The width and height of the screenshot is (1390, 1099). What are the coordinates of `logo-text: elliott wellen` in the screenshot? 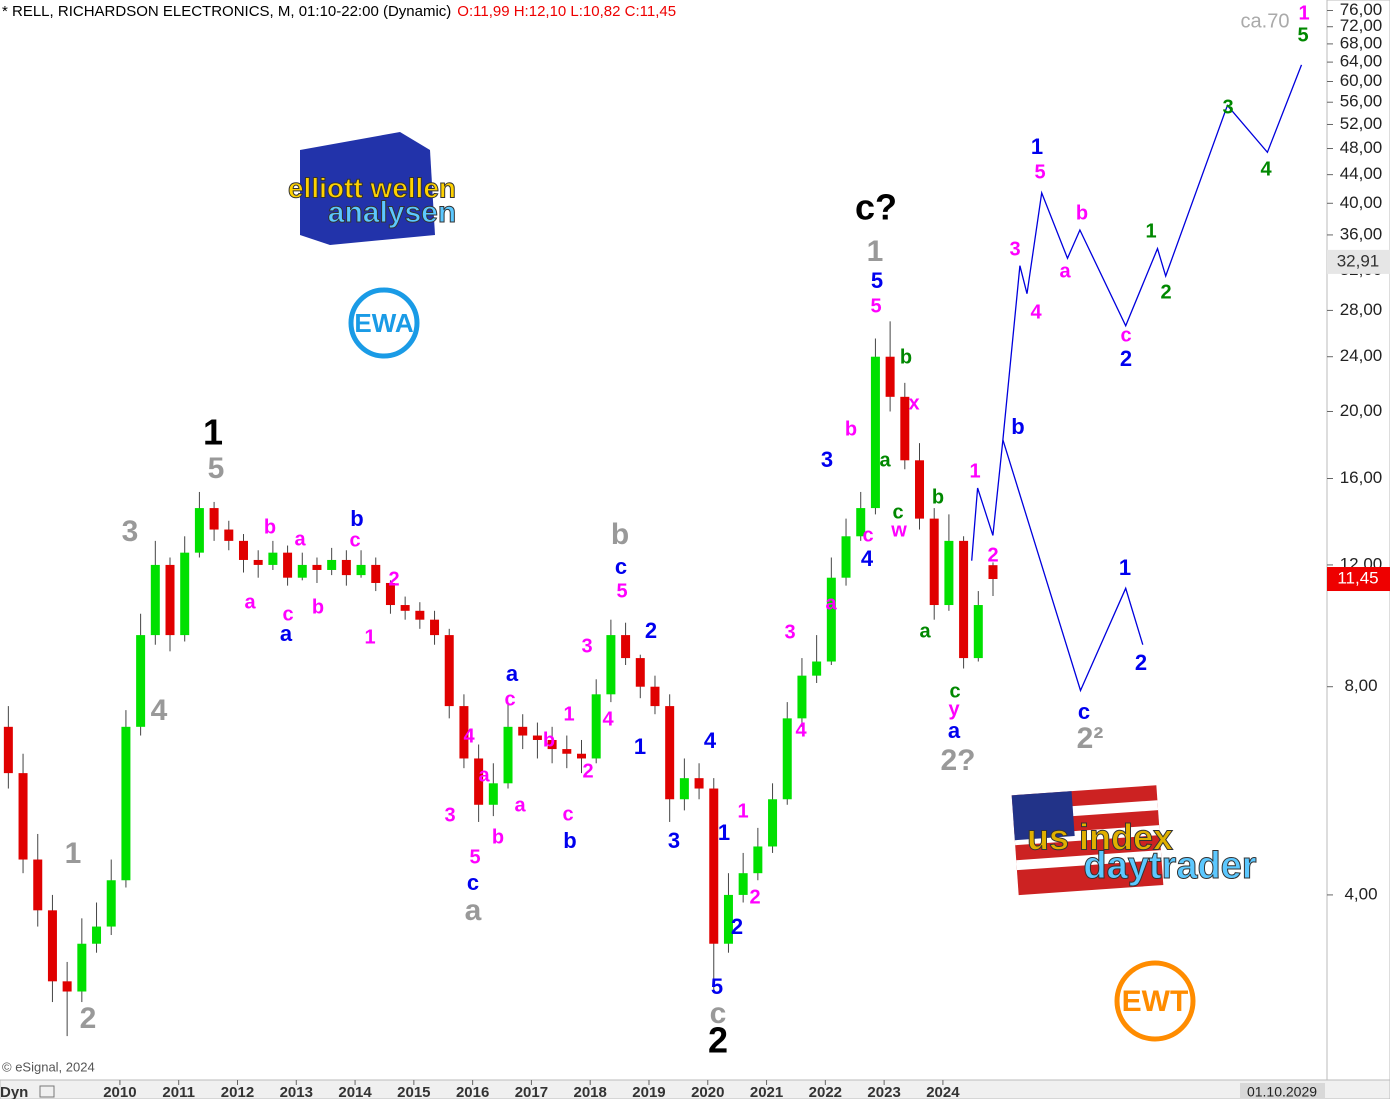 It's located at (372, 187).